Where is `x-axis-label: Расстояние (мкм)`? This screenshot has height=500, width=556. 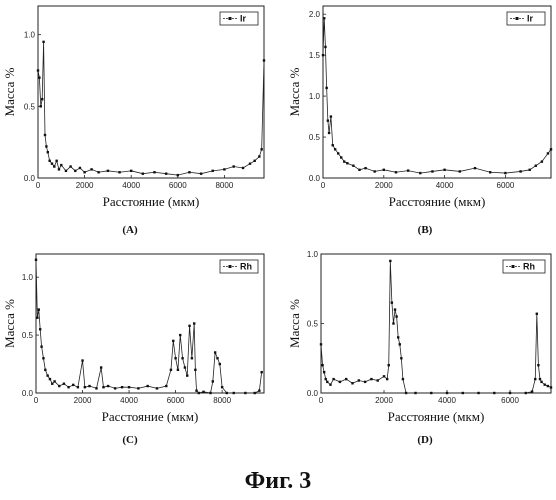 x-axis-label: Расстояние (мкм) is located at coordinates (150, 416).